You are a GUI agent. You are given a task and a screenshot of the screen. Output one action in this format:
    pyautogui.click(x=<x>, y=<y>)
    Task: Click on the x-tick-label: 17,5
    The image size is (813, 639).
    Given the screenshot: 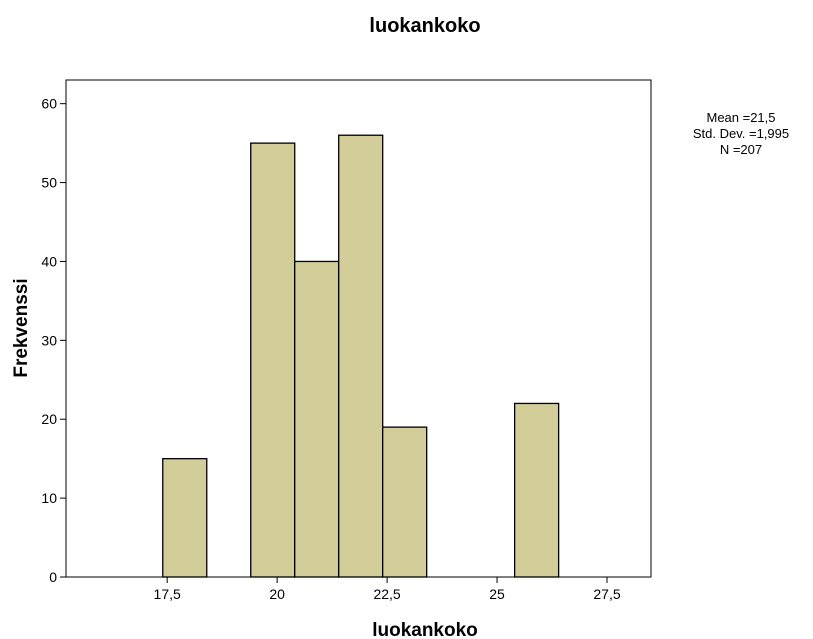 What is the action you would take?
    pyautogui.click(x=167, y=594)
    